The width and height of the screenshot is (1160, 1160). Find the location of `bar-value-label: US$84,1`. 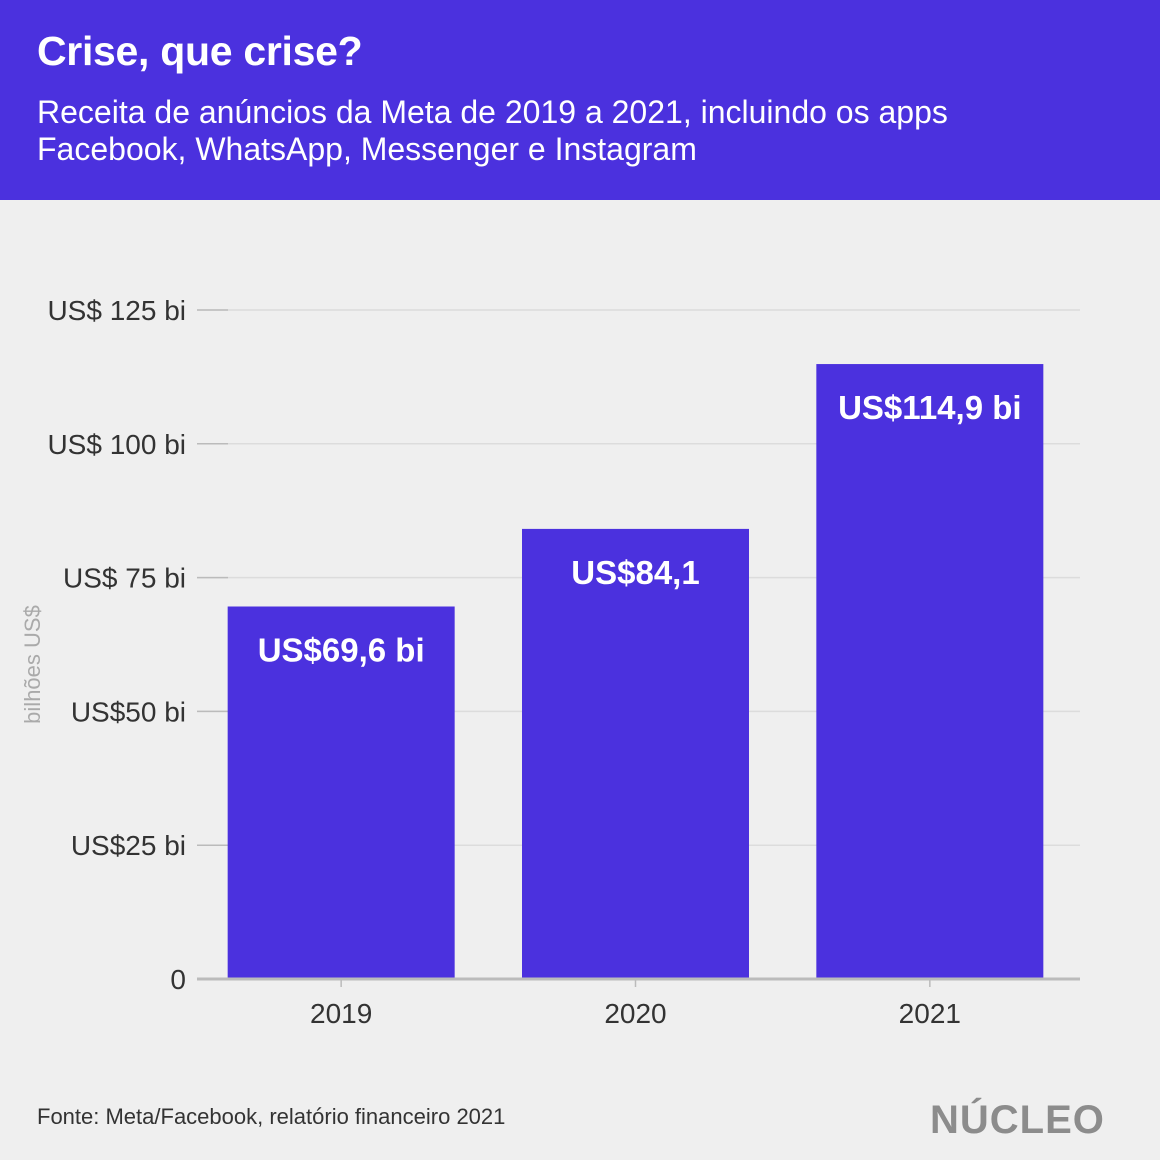

bar-value-label: US$84,1 is located at coordinates (635, 572).